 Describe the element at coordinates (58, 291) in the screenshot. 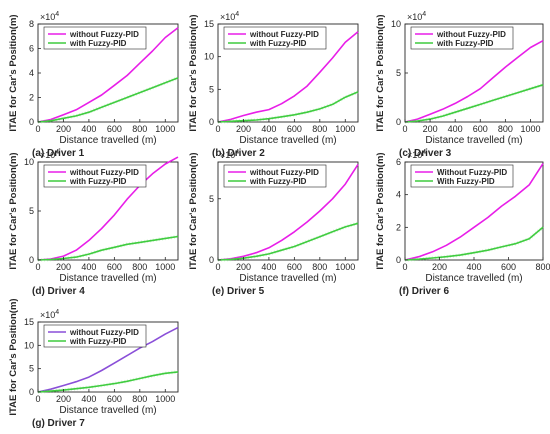

I see `chart-caption: (d) Driver 4` at that location.